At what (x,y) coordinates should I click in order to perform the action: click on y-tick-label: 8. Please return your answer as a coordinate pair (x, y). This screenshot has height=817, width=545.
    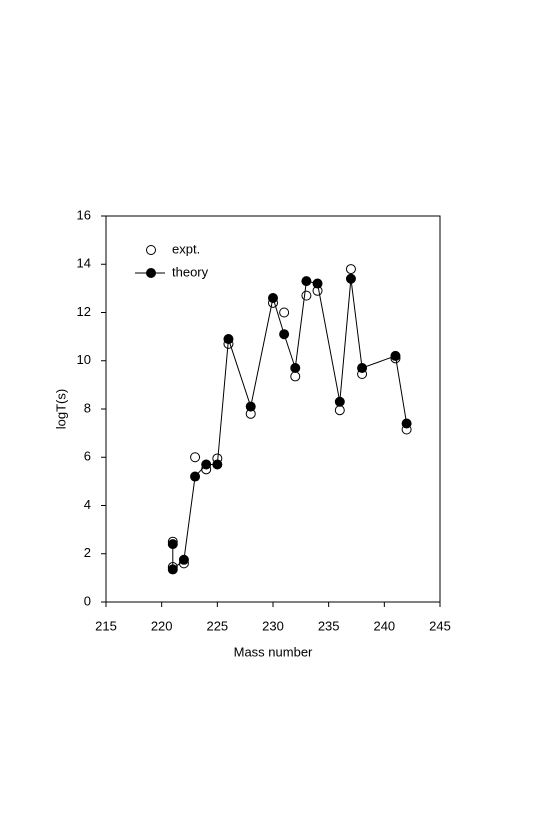
    Looking at the image, I should click on (87, 407).